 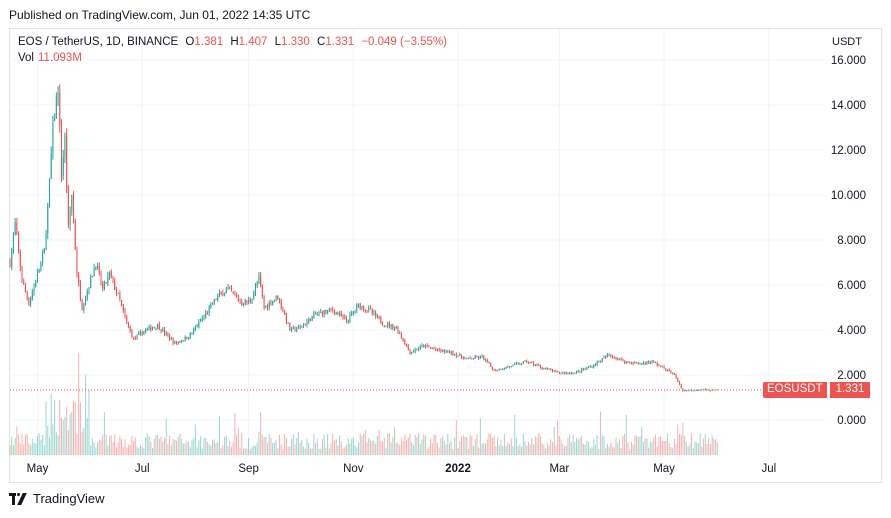 What do you see at coordinates (851, 241) in the screenshot?
I see `y-tick-label: 8.000` at bounding box center [851, 241].